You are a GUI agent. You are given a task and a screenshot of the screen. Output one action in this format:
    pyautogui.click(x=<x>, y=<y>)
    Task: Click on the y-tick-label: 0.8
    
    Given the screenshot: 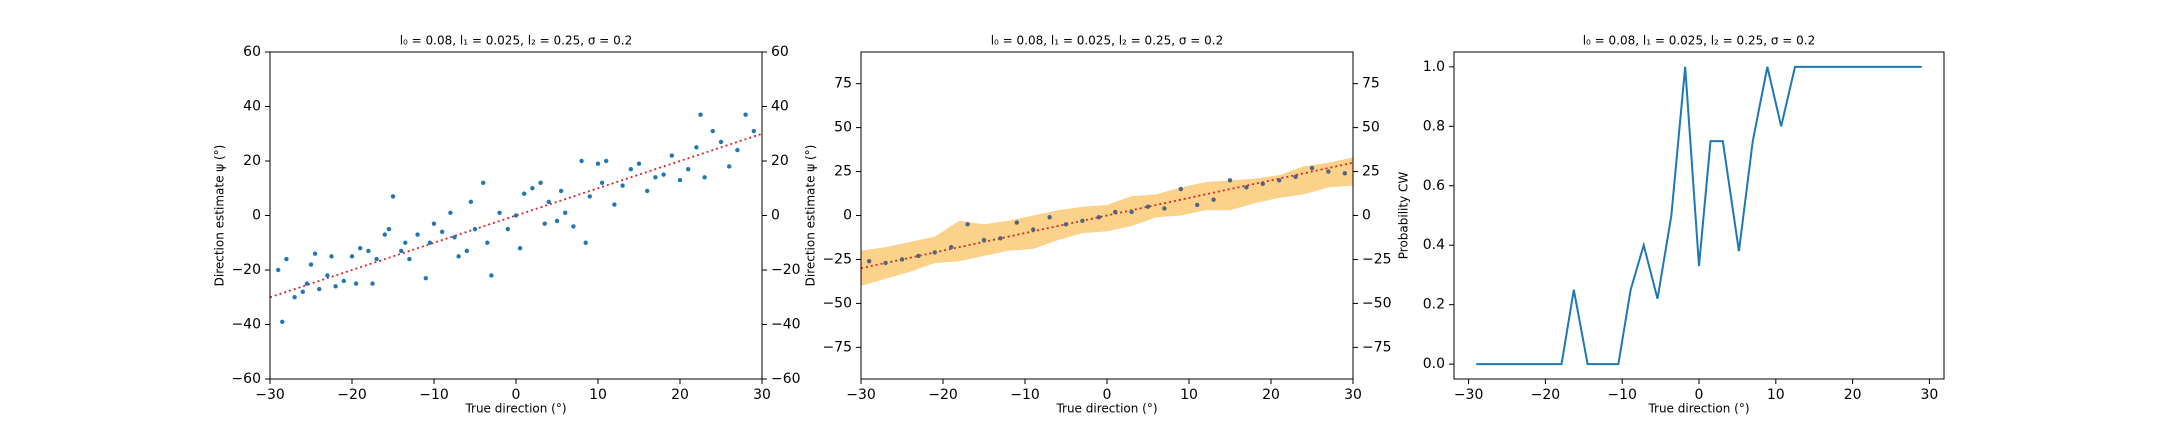 What is the action you would take?
    pyautogui.click(x=1434, y=126)
    